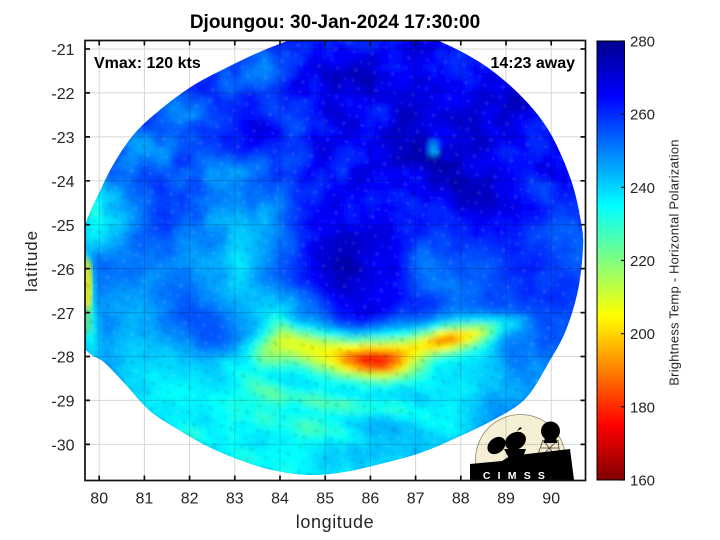 This screenshot has height=540, width=720. What do you see at coordinates (642, 261) in the screenshot?
I see `svg-text: 220` at bounding box center [642, 261].